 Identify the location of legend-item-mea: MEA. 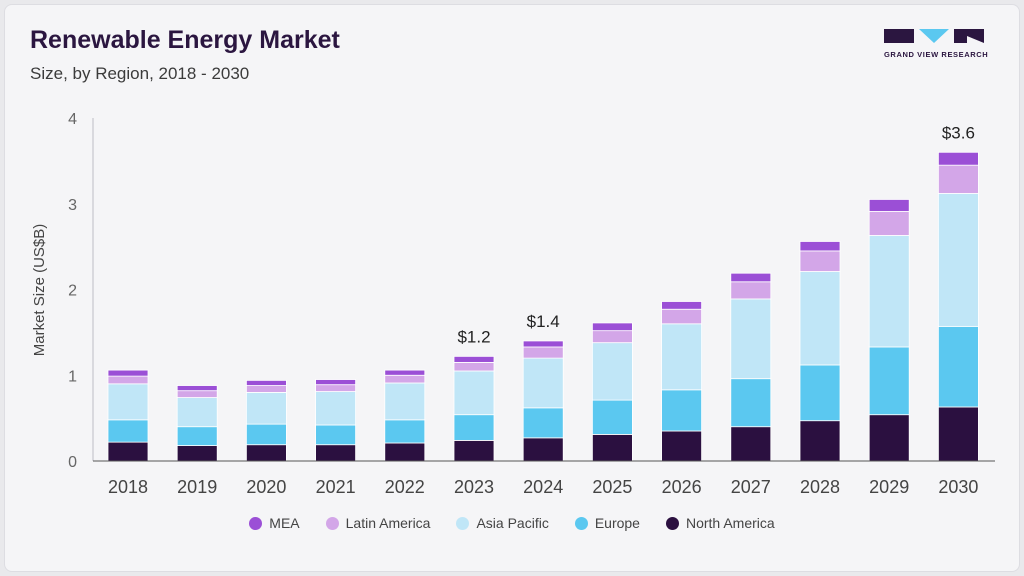
(274, 523).